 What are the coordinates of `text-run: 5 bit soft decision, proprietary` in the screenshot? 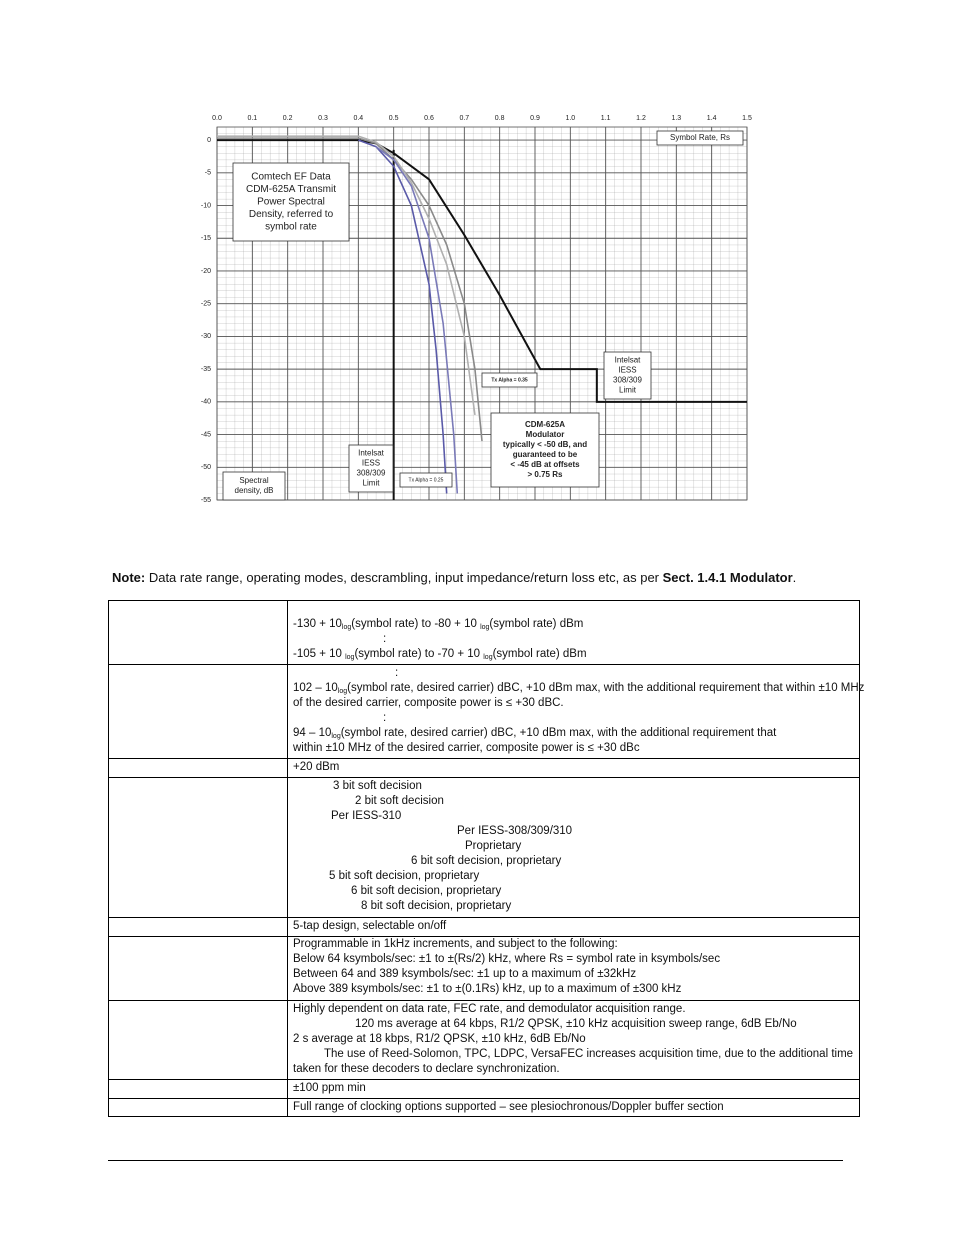 It's located at (404, 876).